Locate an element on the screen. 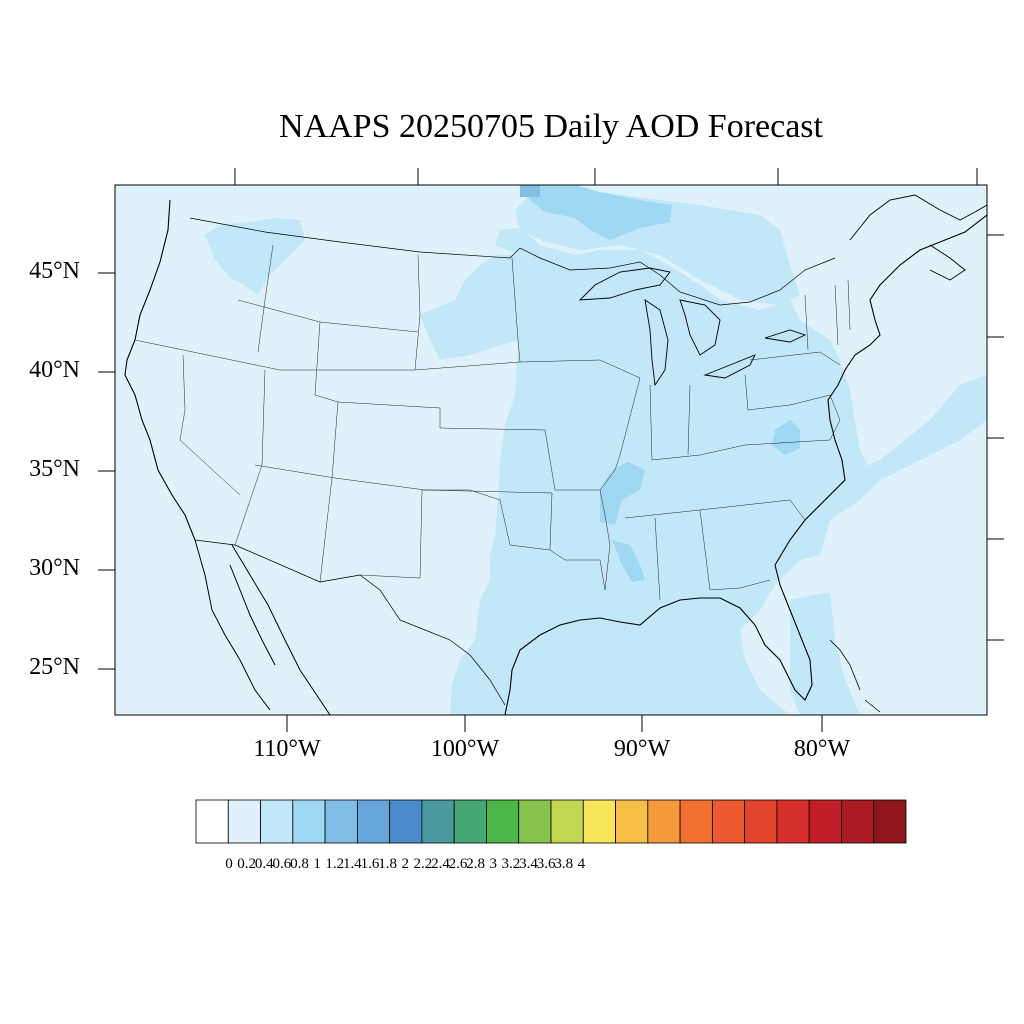  colorbar-label: 1.8 is located at coordinates (387, 864).